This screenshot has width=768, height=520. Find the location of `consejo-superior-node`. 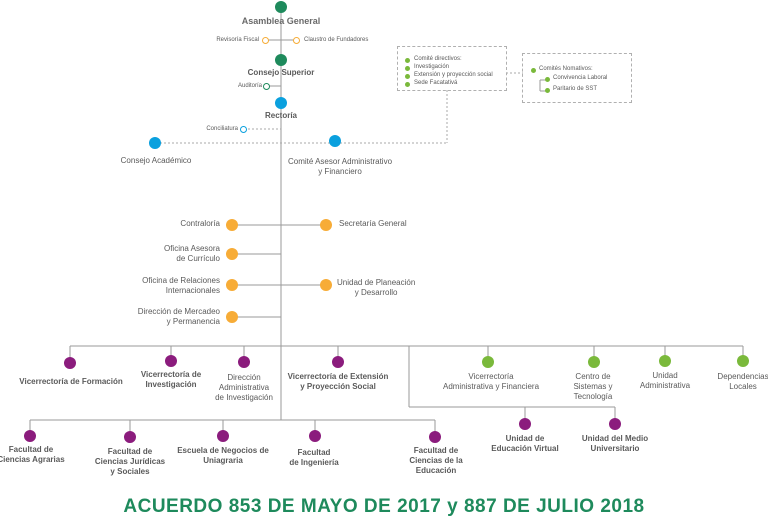

consejo-superior-node is located at coordinates (281, 60).